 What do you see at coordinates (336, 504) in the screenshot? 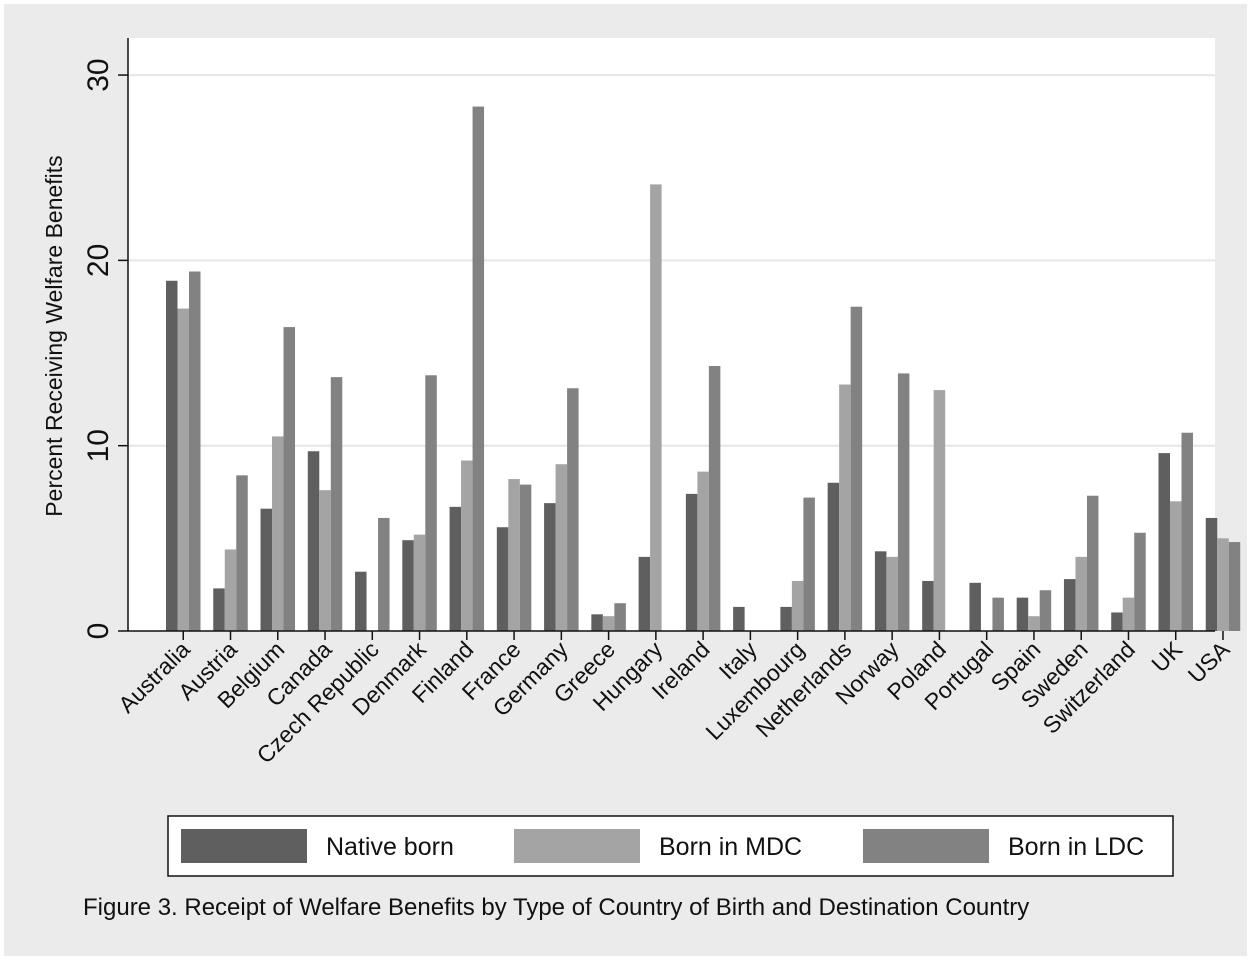
I see `bar-canada-born-in-ldc` at bounding box center [336, 504].